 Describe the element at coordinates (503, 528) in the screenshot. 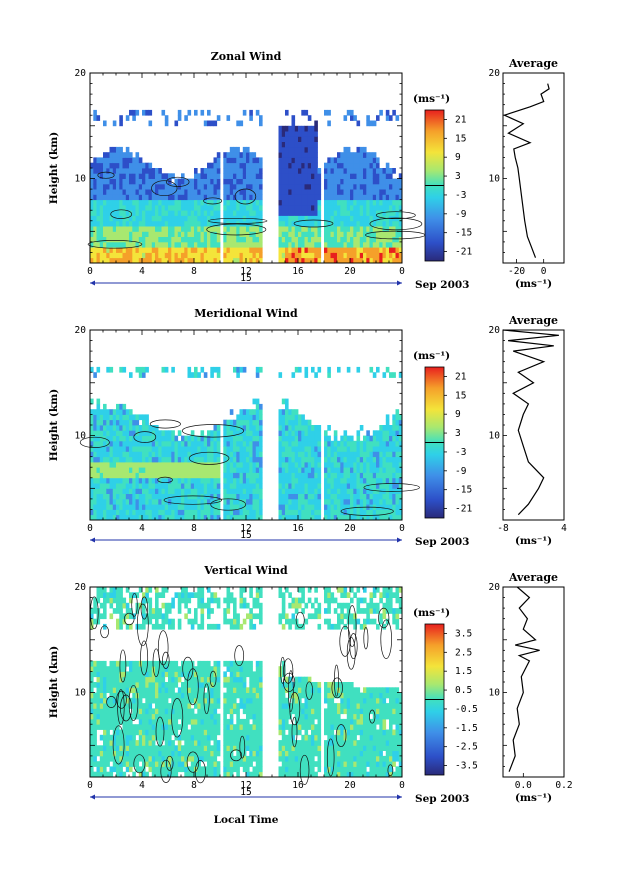

I see `profile-x-tick-label: -8` at that location.